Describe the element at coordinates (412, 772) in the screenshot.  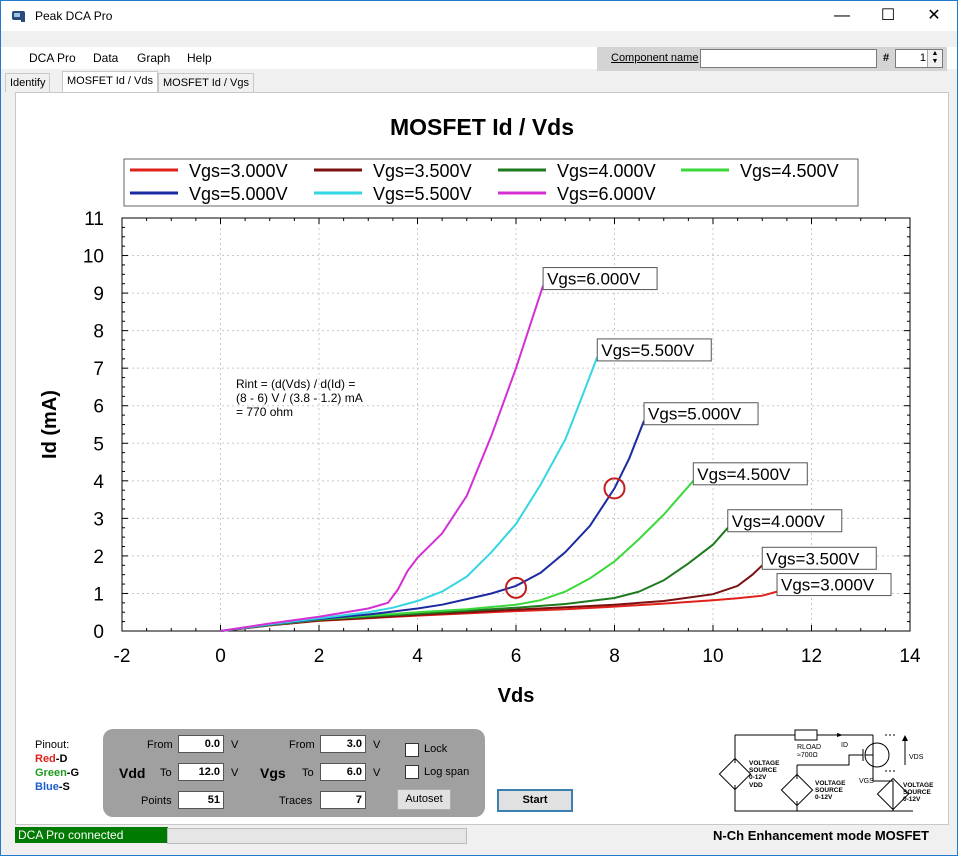
I see `log-span-checkbox` at that location.